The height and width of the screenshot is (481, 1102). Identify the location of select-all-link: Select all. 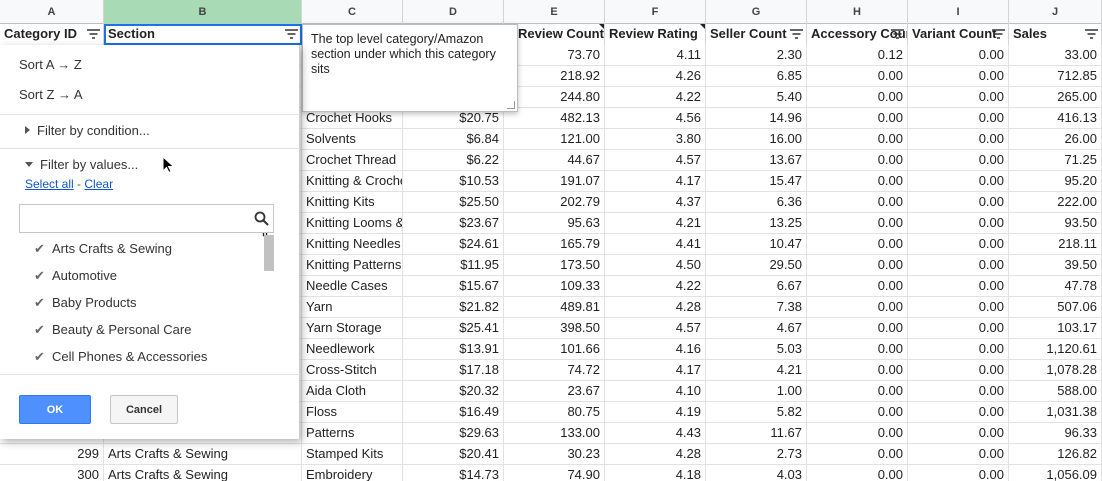
(49, 184).